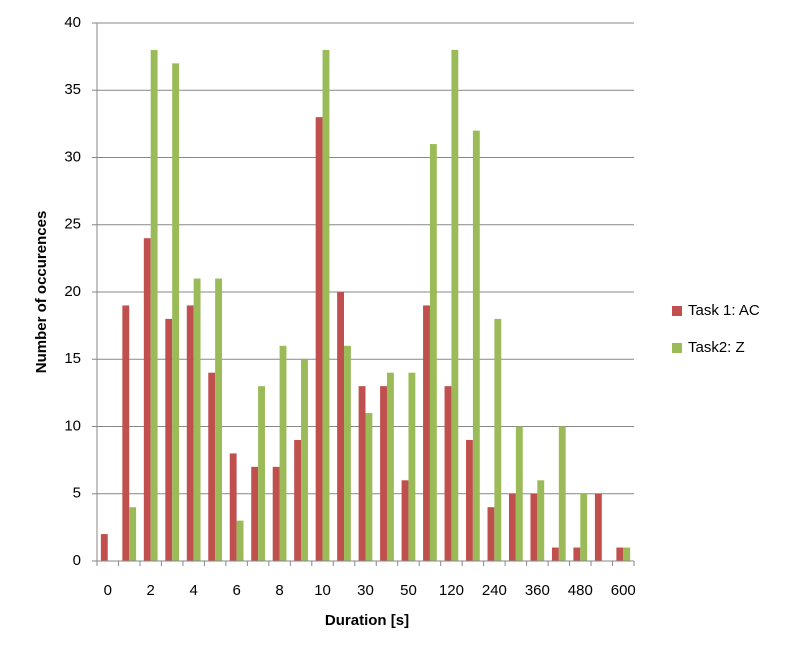  Describe the element at coordinates (151, 590) in the screenshot. I see `x-tick-label: 2` at that location.